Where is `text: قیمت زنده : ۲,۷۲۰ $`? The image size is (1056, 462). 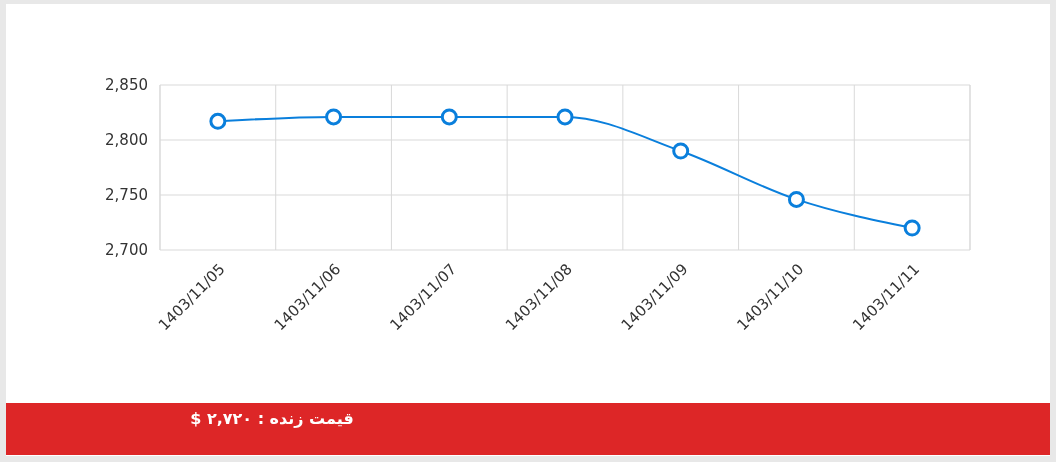
text: قیمت زنده : ۲,۷۲۰ $ is located at coordinates (272, 418).